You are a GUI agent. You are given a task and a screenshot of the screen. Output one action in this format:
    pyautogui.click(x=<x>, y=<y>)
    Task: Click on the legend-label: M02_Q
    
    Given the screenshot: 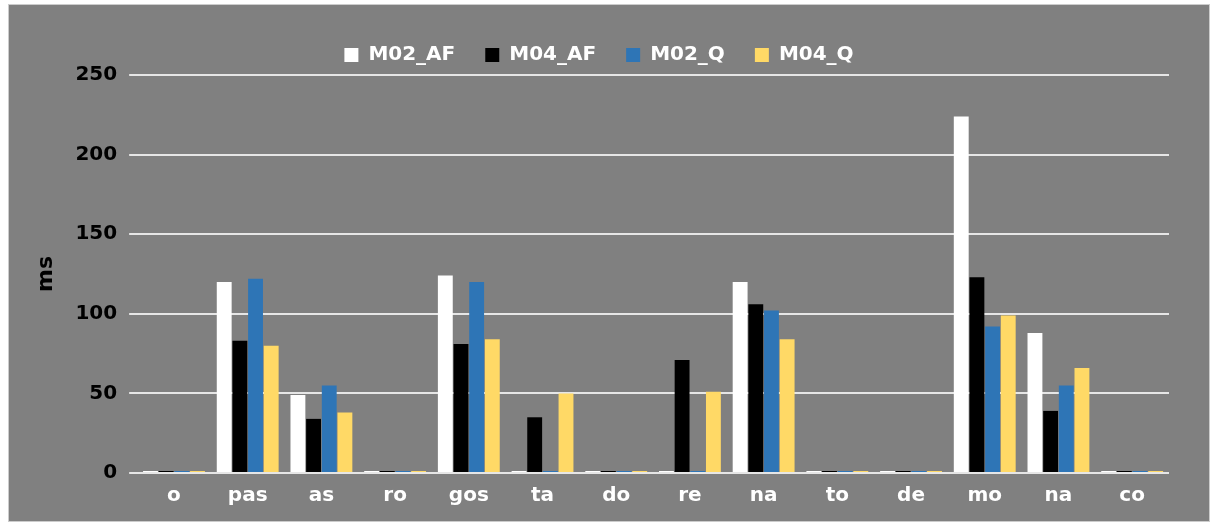 What is the action you would take?
    pyautogui.click(x=687, y=53)
    